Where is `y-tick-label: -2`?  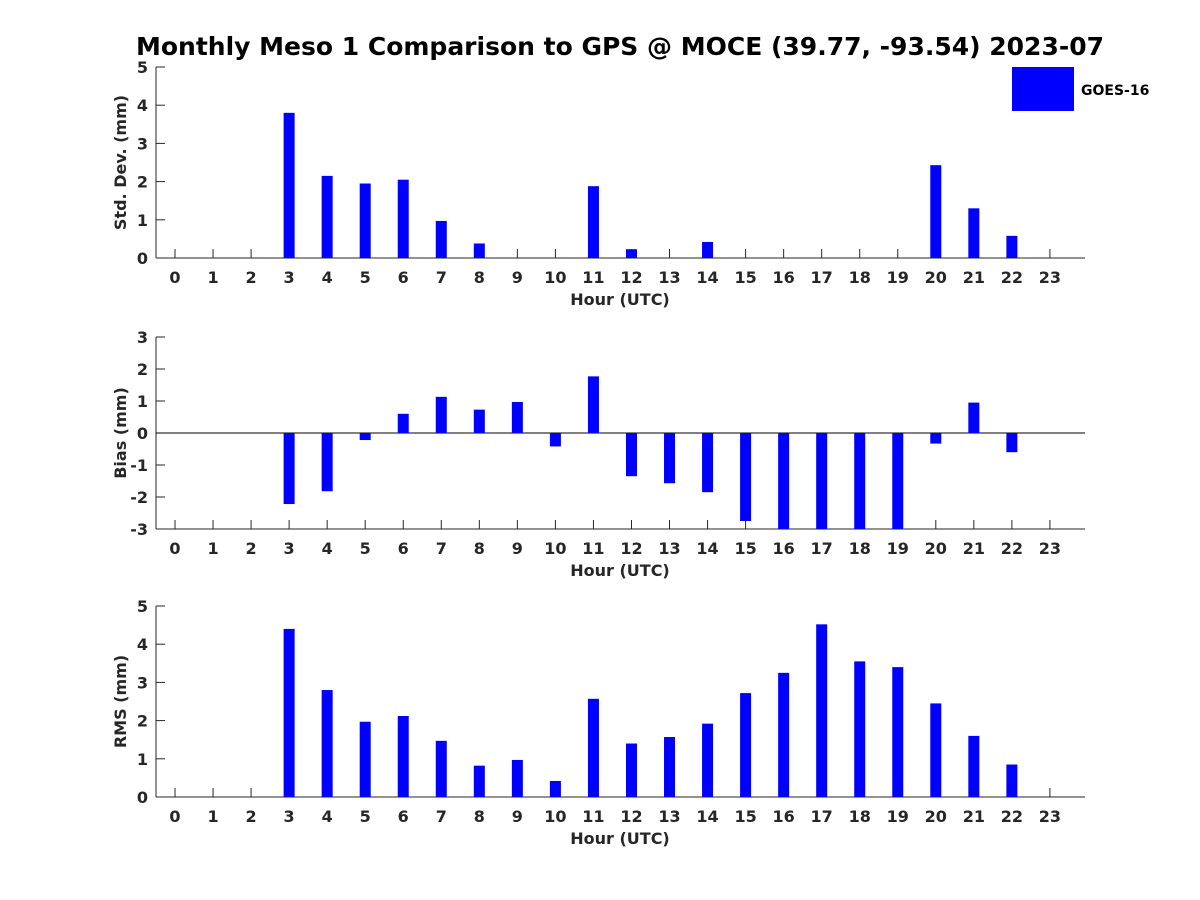
y-tick-label: -2 is located at coordinates (139, 497).